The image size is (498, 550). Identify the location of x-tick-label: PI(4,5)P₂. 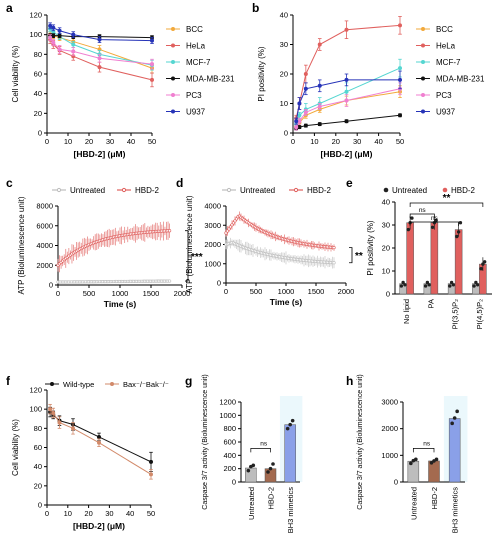
(479, 314).